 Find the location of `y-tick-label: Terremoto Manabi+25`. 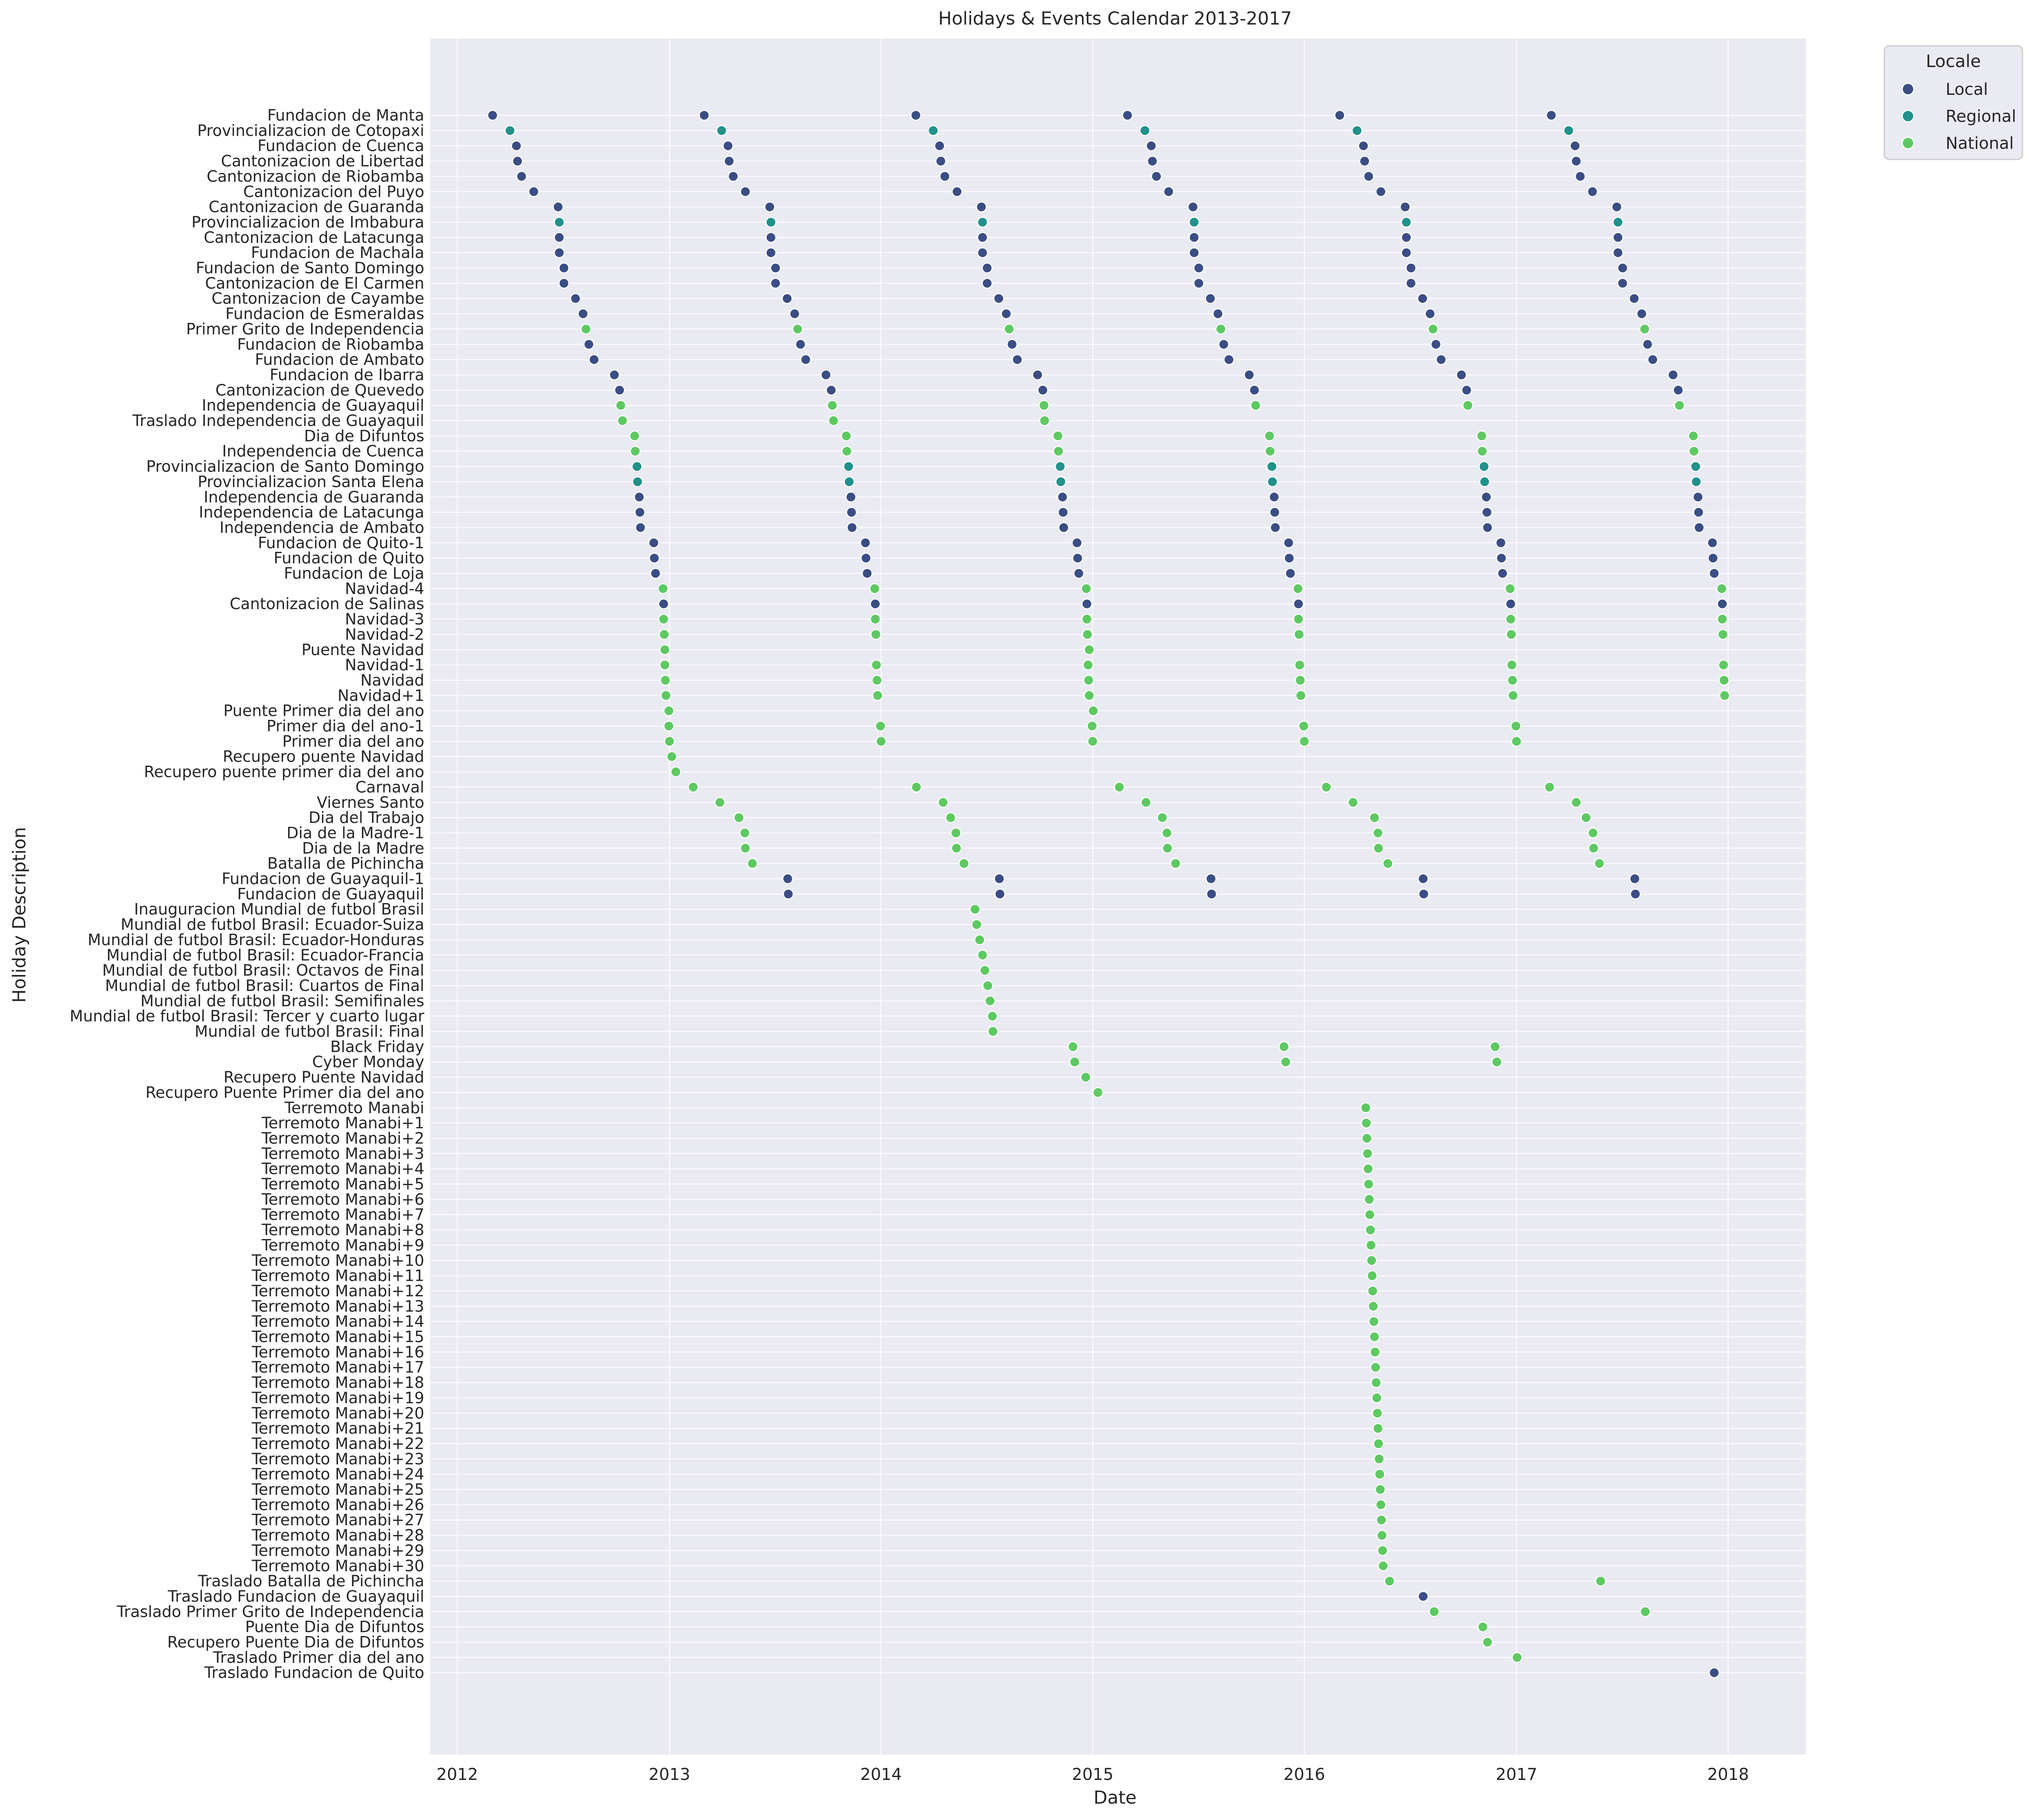

y-tick-label: Terremoto Manabi+25 is located at coordinates (337, 1490).